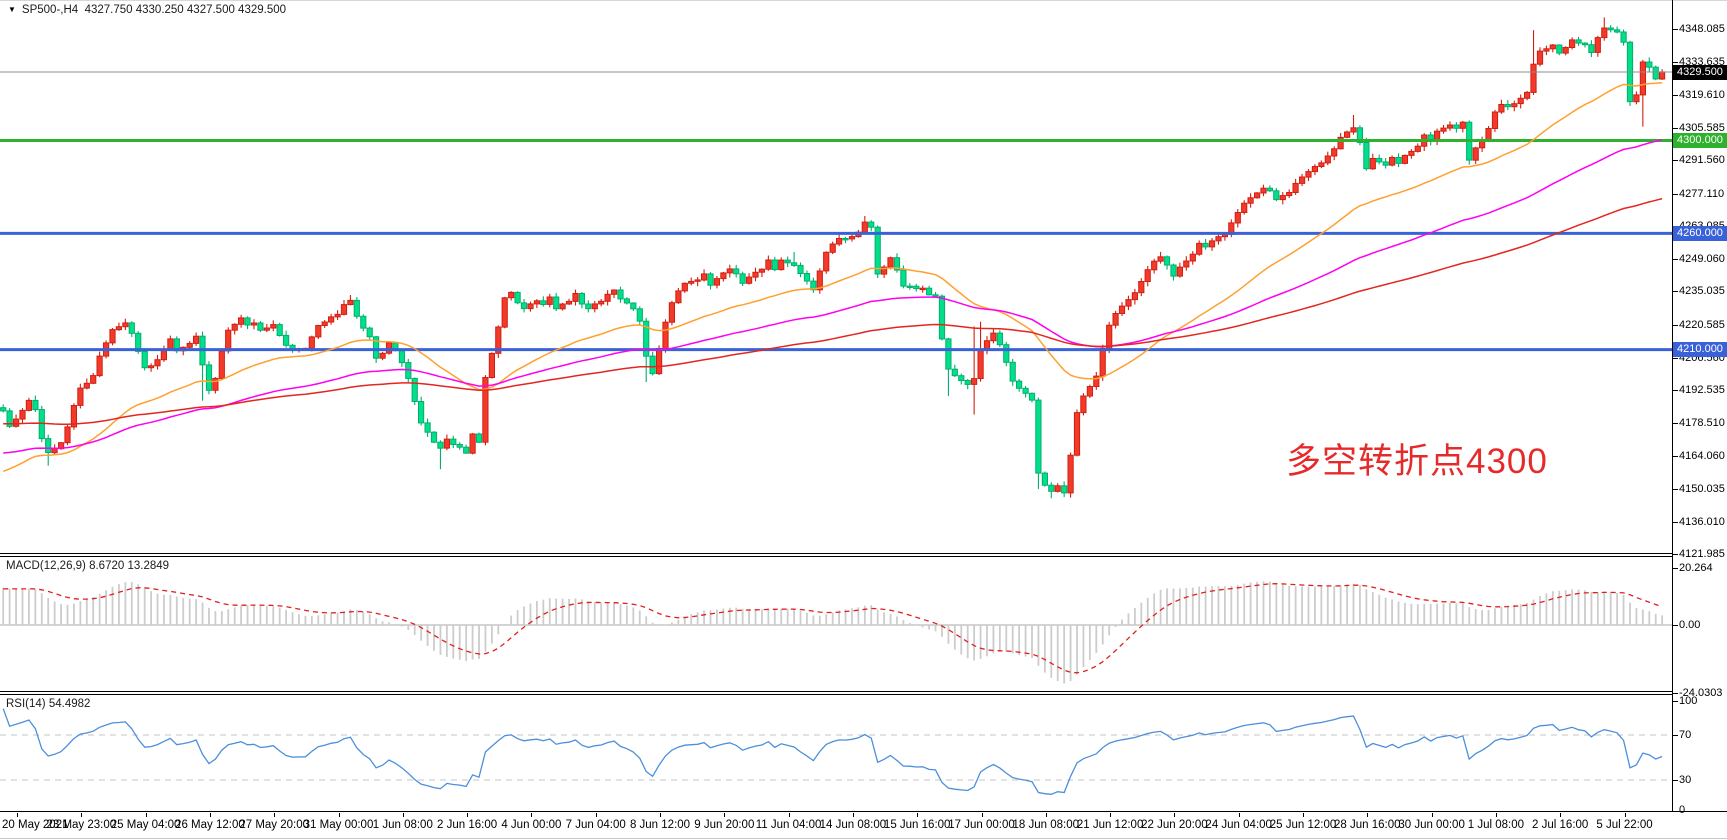 This screenshot has width=1727, height=840. What do you see at coordinates (1700, 350) in the screenshot?
I see `price-tag-4210.000: 4210.000` at bounding box center [1700, 350].